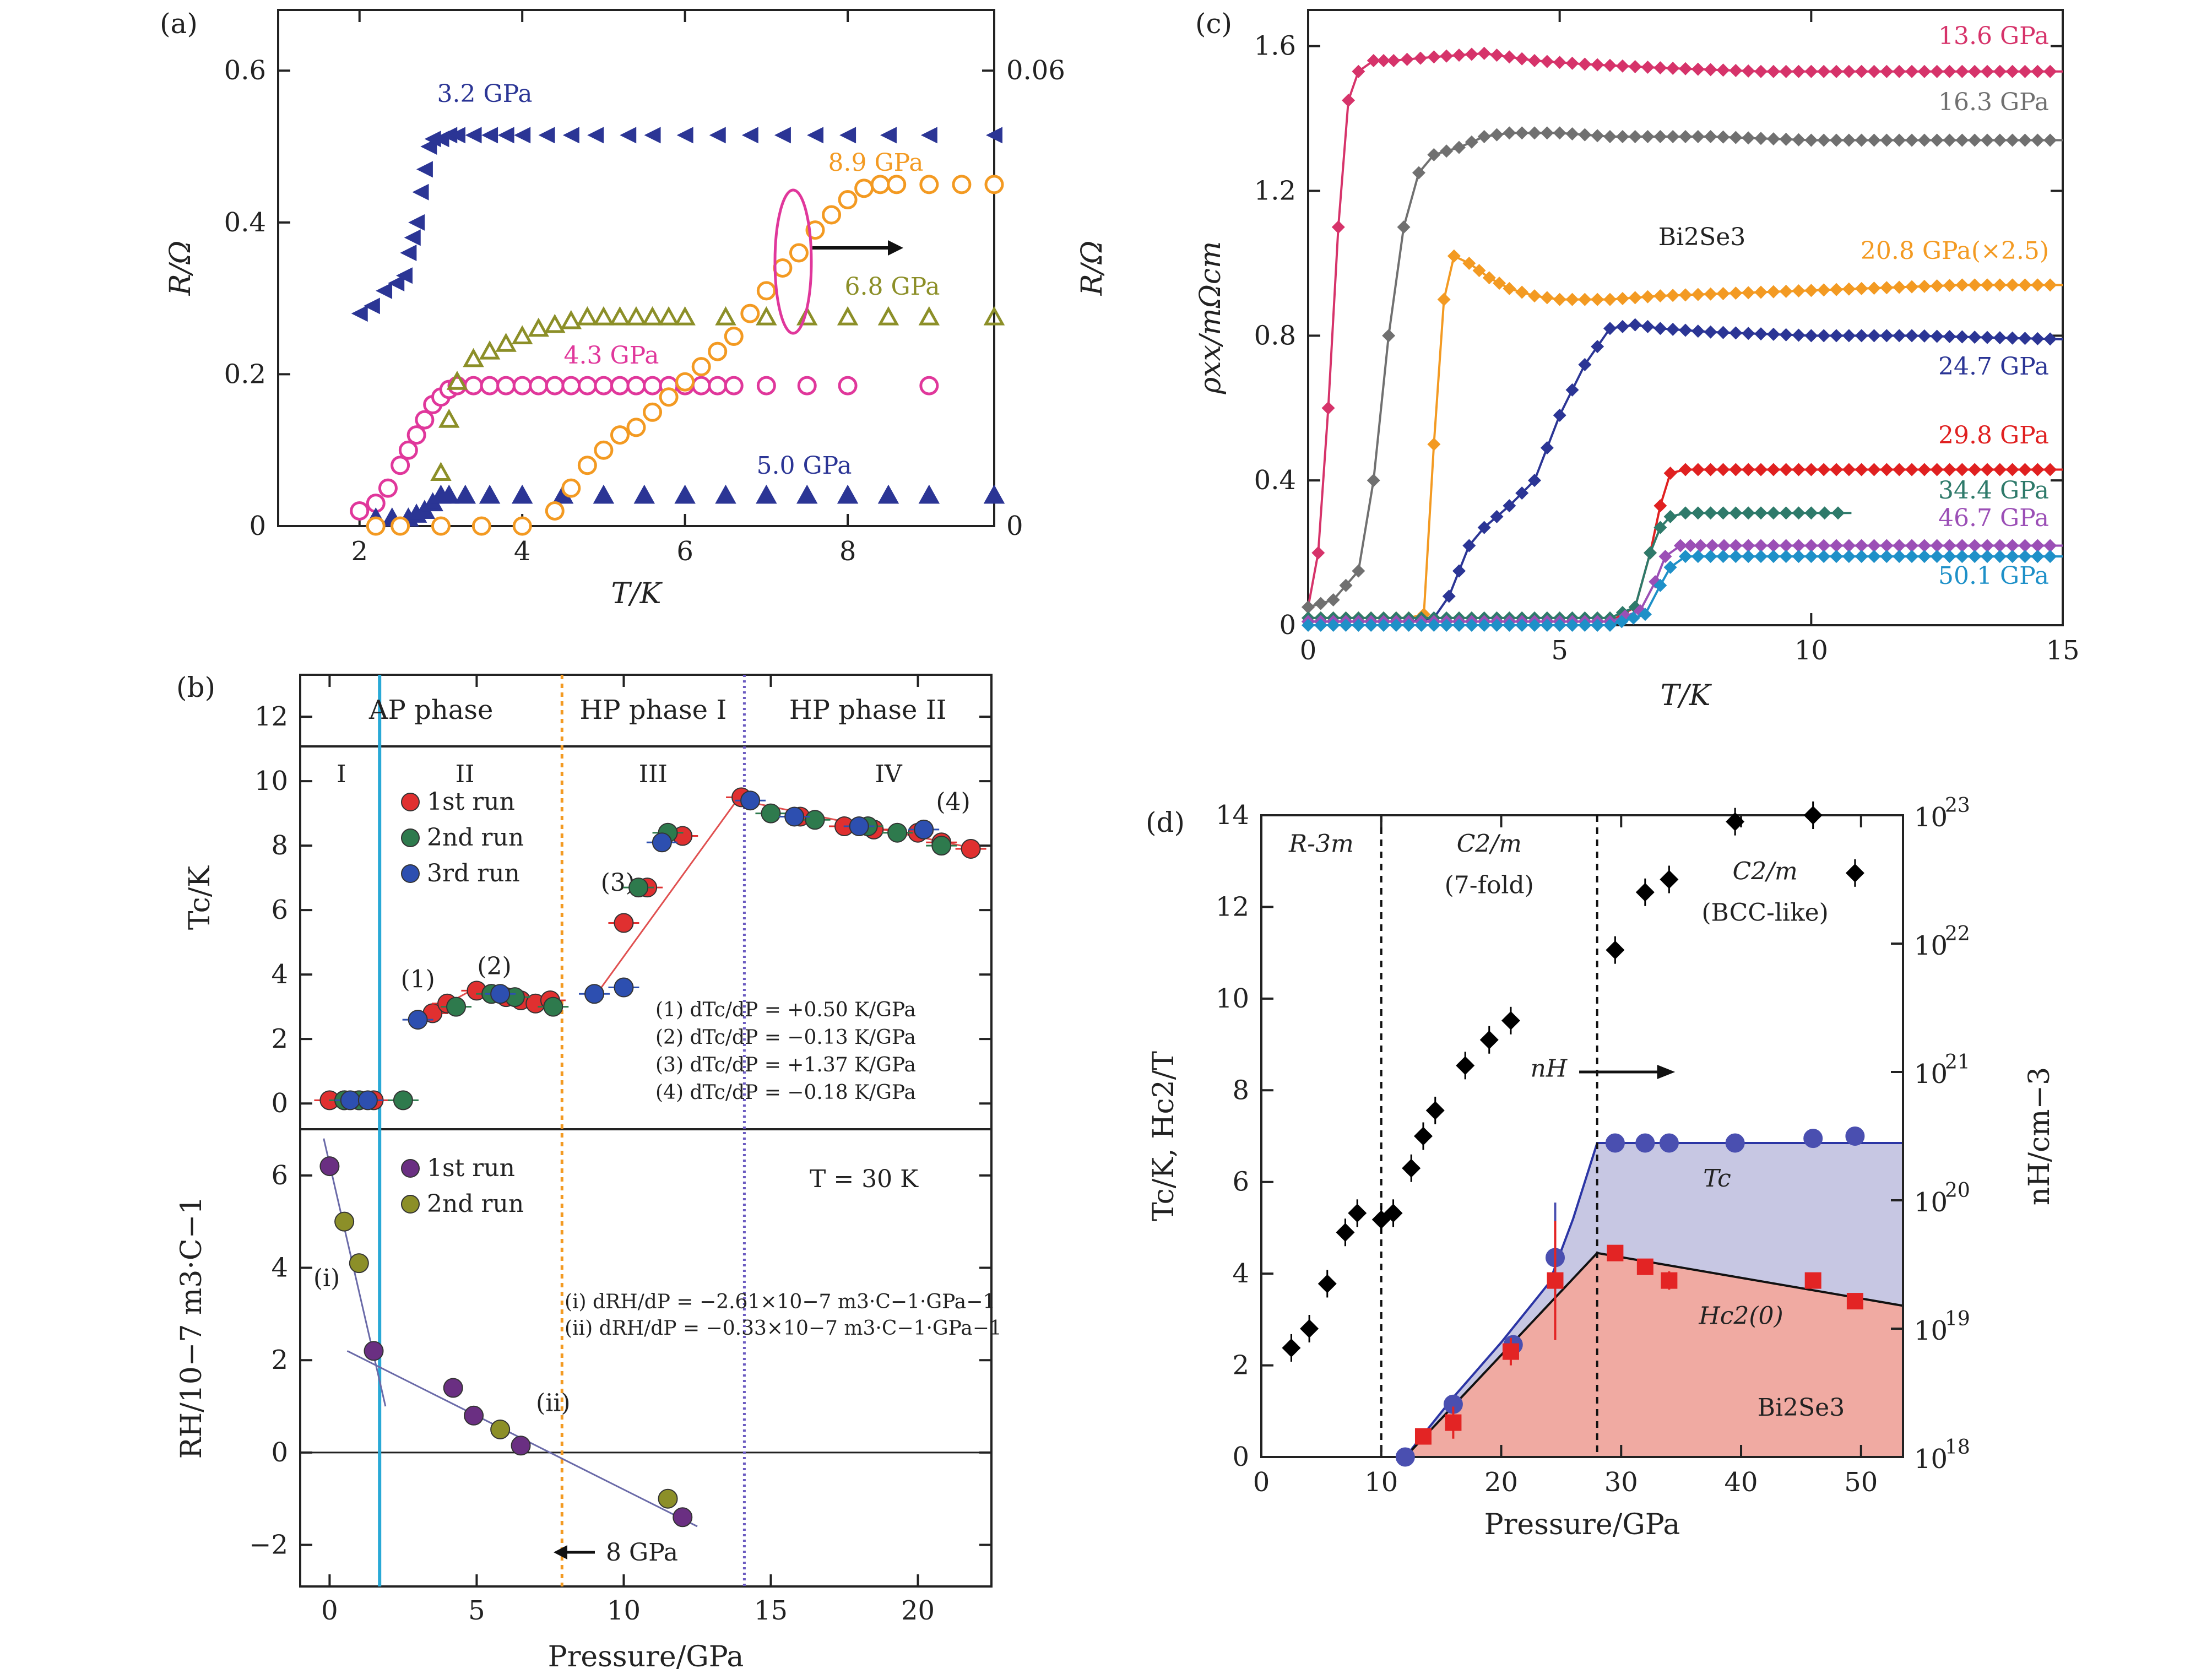  Describe the element at coordinates (341, 774) in the screenshot. I see `region-label: I` at that location.